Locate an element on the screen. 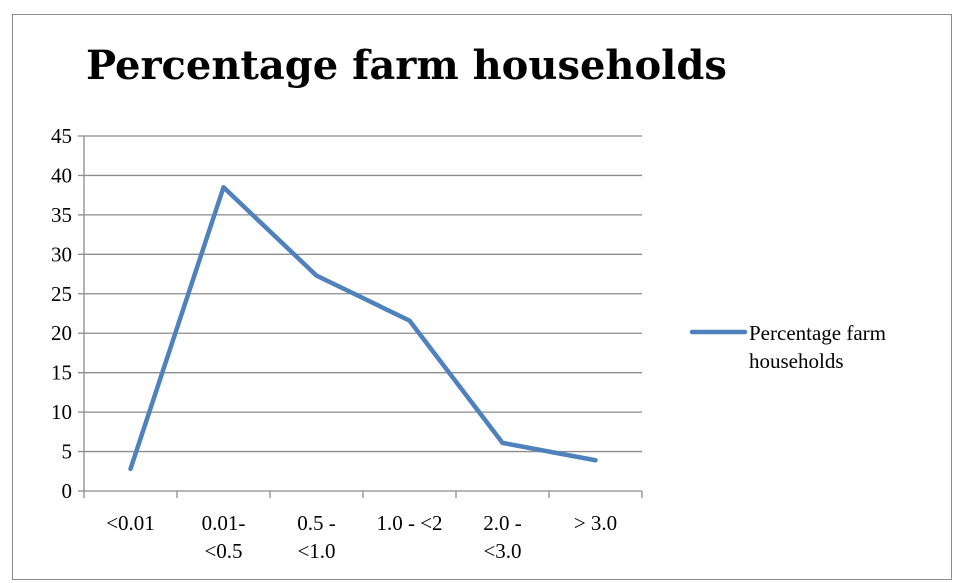 The width and height of the screenshot is (955, 583). x-tick-label: <0.01 is located at coordinates (130, 523).